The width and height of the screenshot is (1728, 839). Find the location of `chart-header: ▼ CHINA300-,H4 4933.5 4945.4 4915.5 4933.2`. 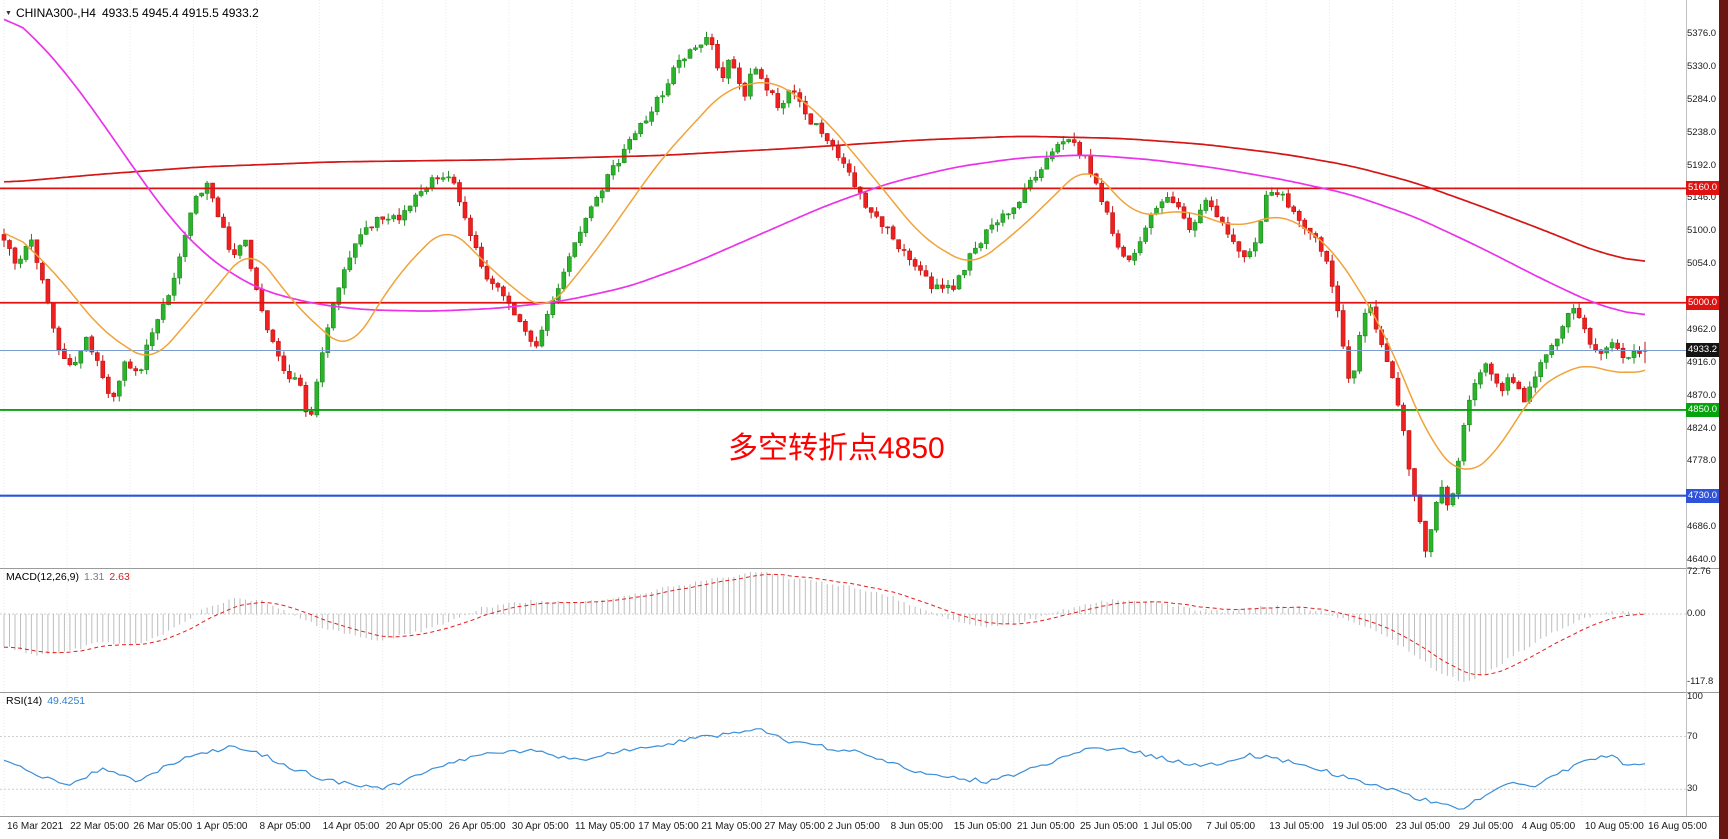

chart-header: ▼ CHINA300-,H4 4933.5 4945.4 4915.5 4933.2 is located at coordinates (132, 14).